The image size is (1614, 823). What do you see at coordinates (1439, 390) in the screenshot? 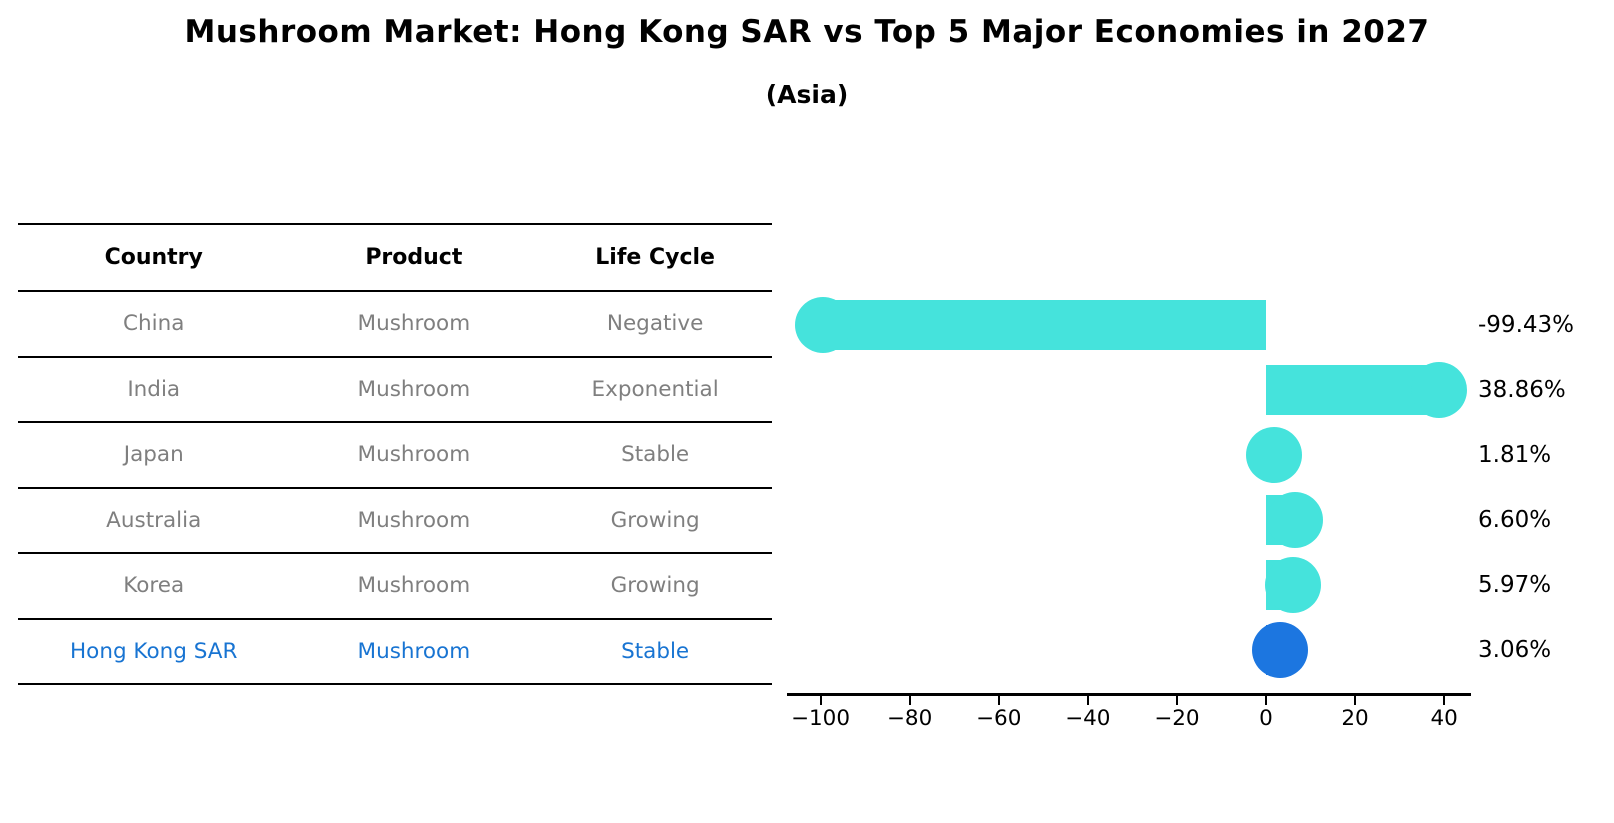
I see `bar-cap-india` at bounding box center [1439, 390].